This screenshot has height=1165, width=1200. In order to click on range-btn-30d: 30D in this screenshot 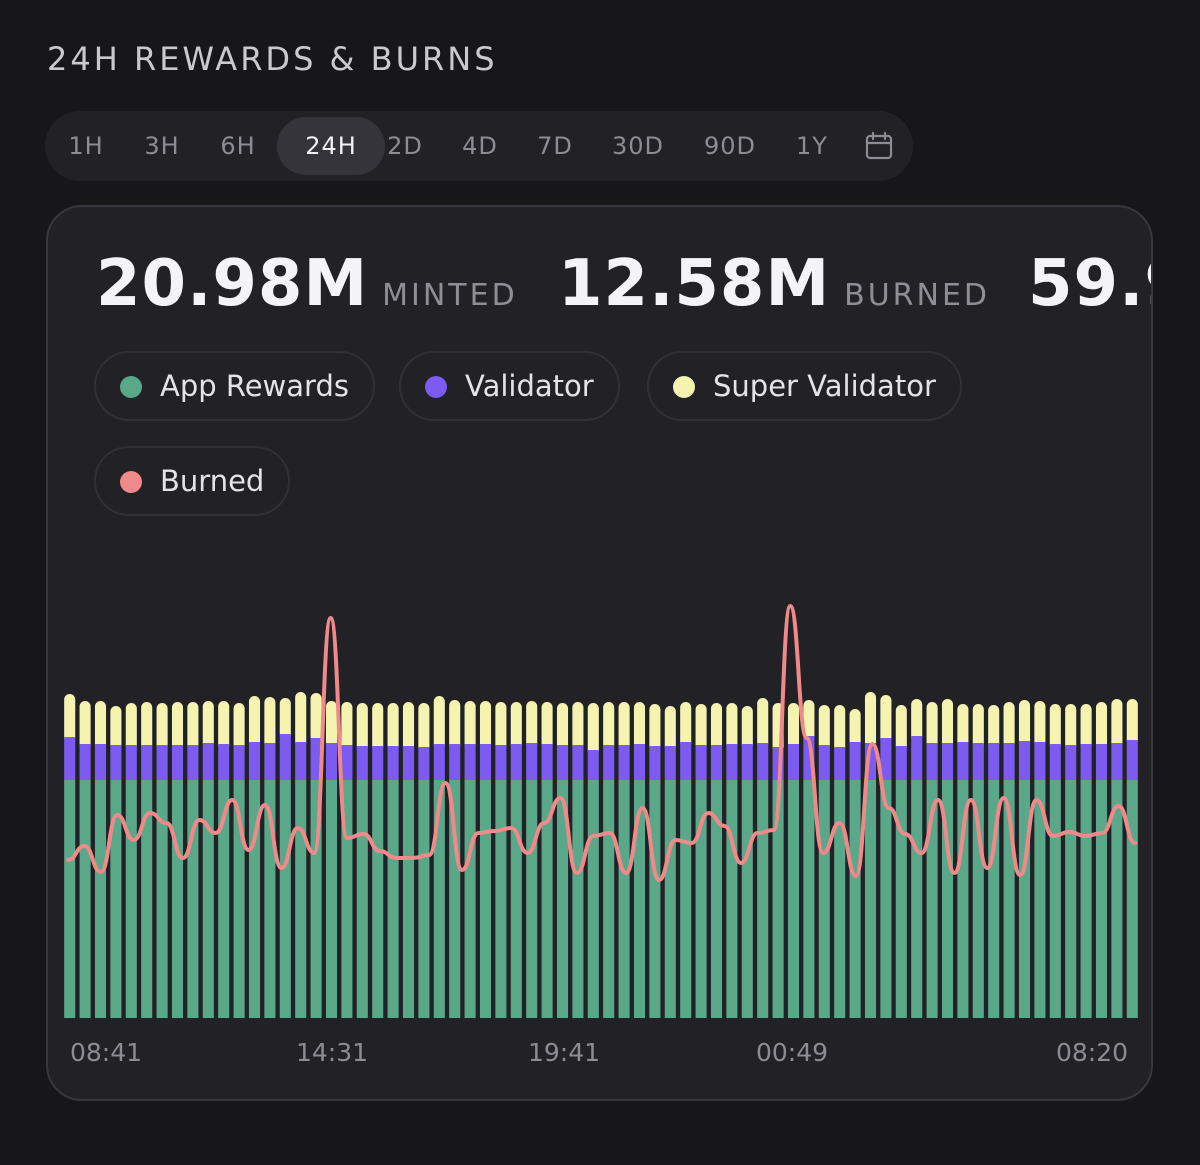, I will do `click(638, 146)`.